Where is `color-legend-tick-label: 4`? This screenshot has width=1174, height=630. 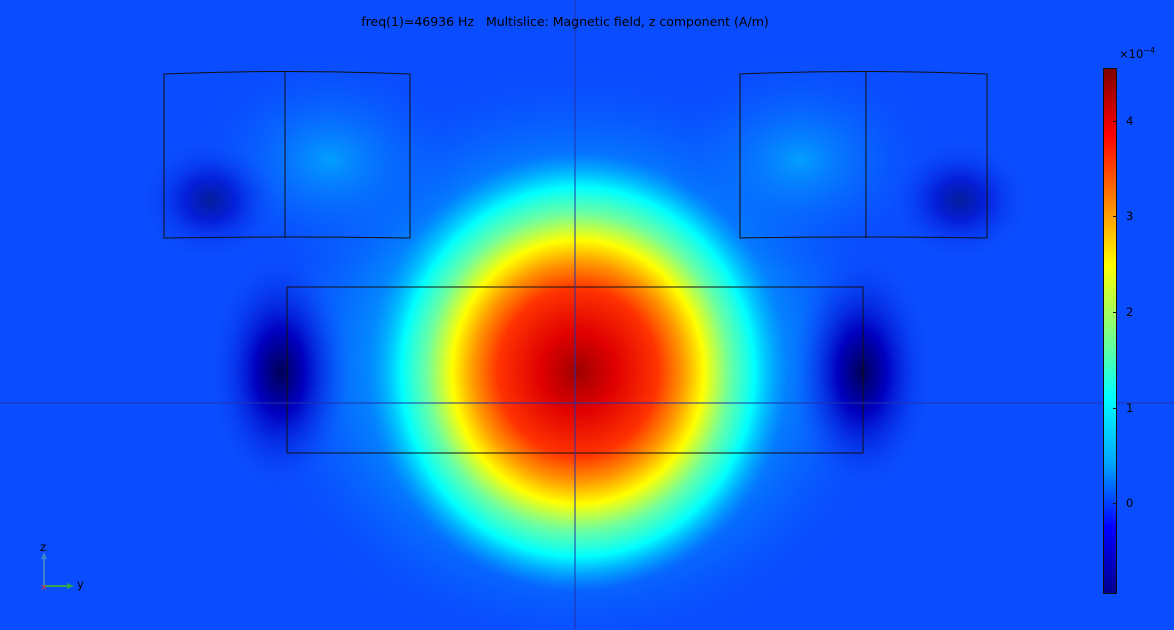 color-legend-tick-label: 4 is located at coordinates (1130, 121).